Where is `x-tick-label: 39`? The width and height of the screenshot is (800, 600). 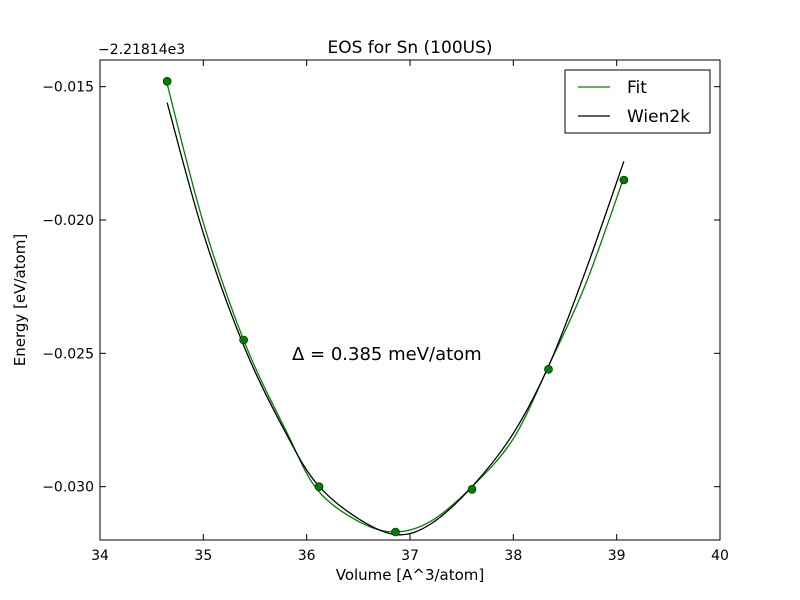
x-tick-label: 39 is located at coordinates (617, 556).